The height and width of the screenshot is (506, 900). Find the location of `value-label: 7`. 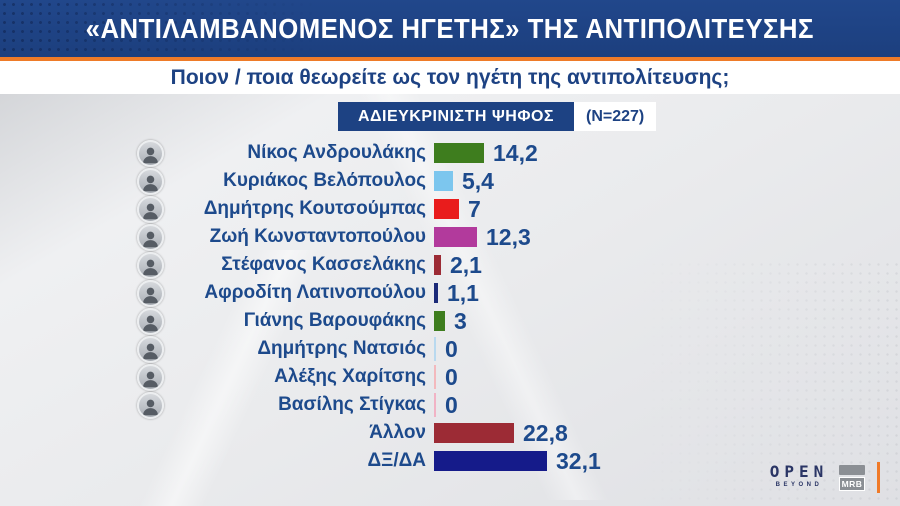

value-label: 7 is located at coordinates (474, 208).